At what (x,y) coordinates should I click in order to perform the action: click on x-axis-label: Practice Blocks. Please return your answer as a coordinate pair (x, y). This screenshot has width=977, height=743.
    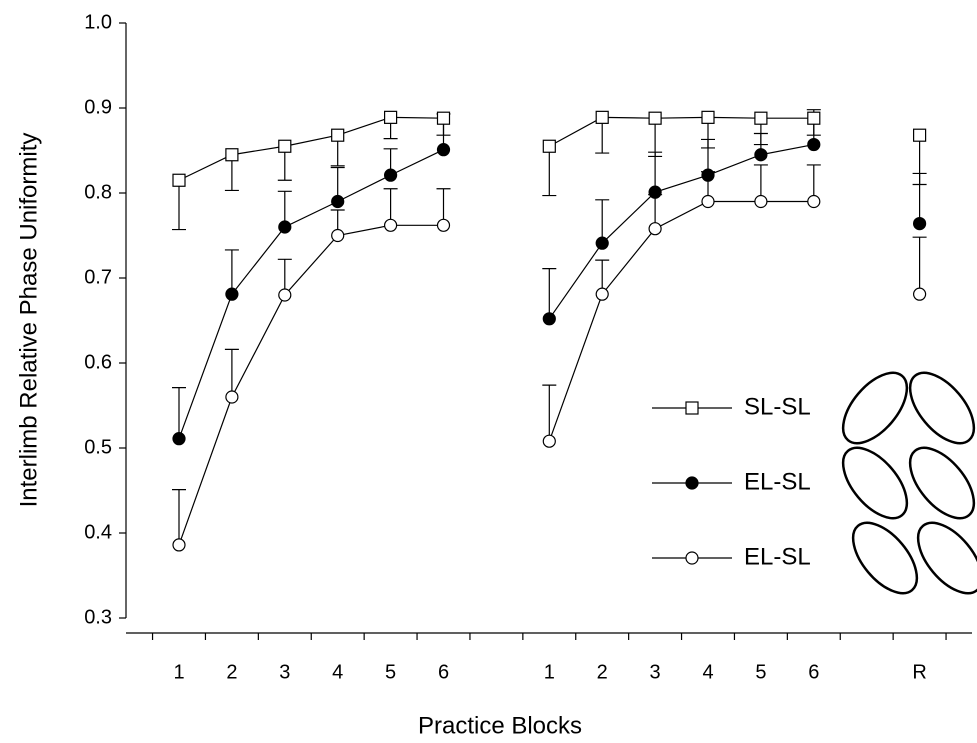
    Looking at the image, I should click on (500, 725).